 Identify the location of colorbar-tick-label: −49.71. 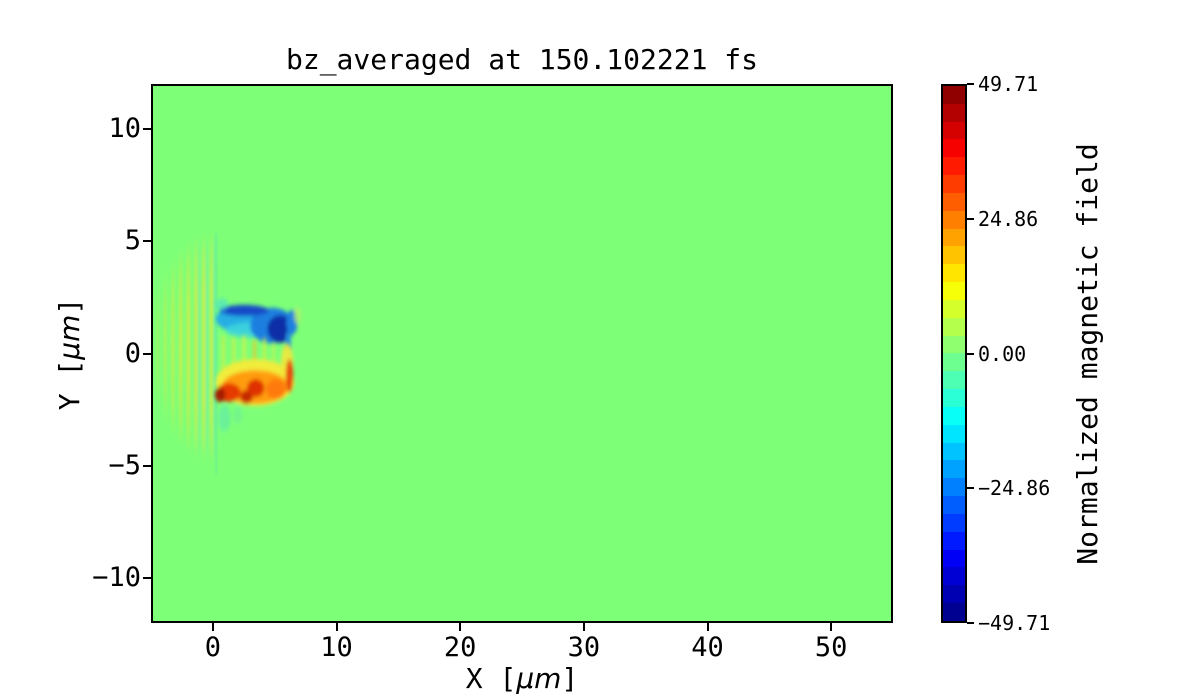
(1014, 623).